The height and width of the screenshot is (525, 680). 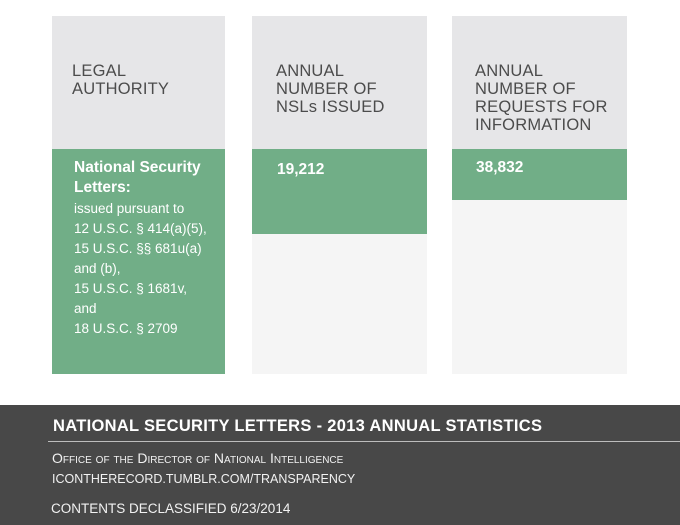 What do you see at coordinates (171, 508) in the screenshot?
I see `footer-declassified: CONTENTS DECLASSIFIED 6/23/2014` at bounding box center [171, 508].